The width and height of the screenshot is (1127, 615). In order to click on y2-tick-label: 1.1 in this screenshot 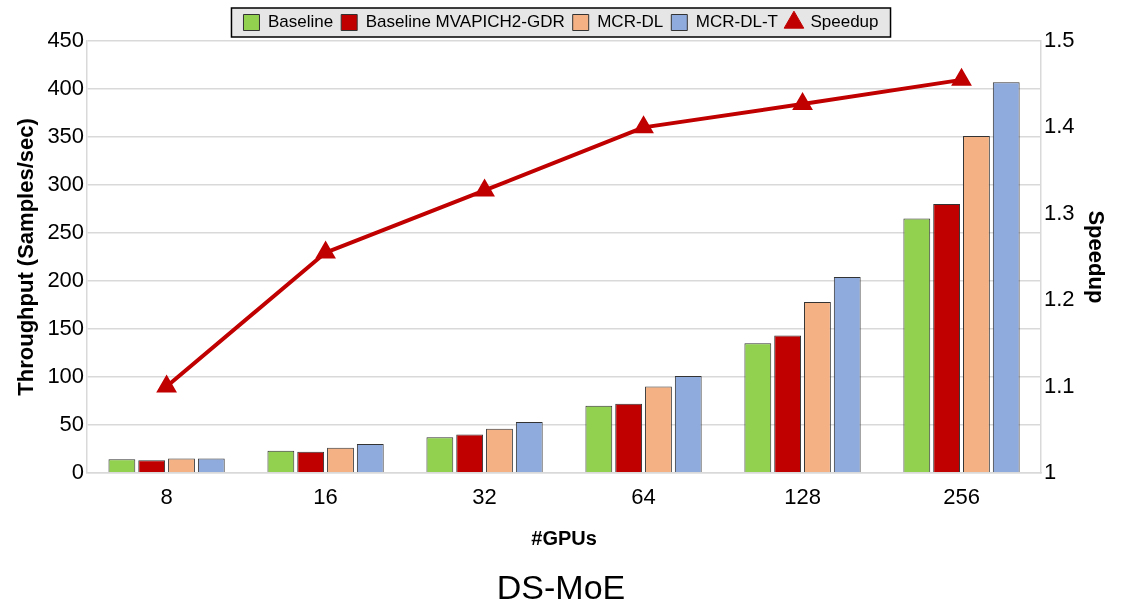, I will do `click(1059, 385)`.